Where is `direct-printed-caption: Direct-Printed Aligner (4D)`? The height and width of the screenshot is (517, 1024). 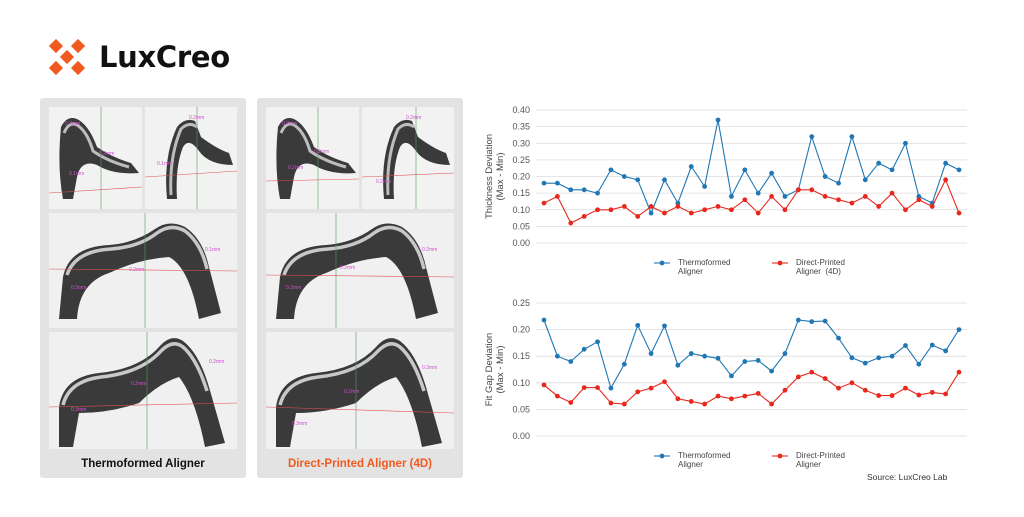
direct-printed-caption: Direct-Printed Aligner (4D) is located at coordinates (360, 464).